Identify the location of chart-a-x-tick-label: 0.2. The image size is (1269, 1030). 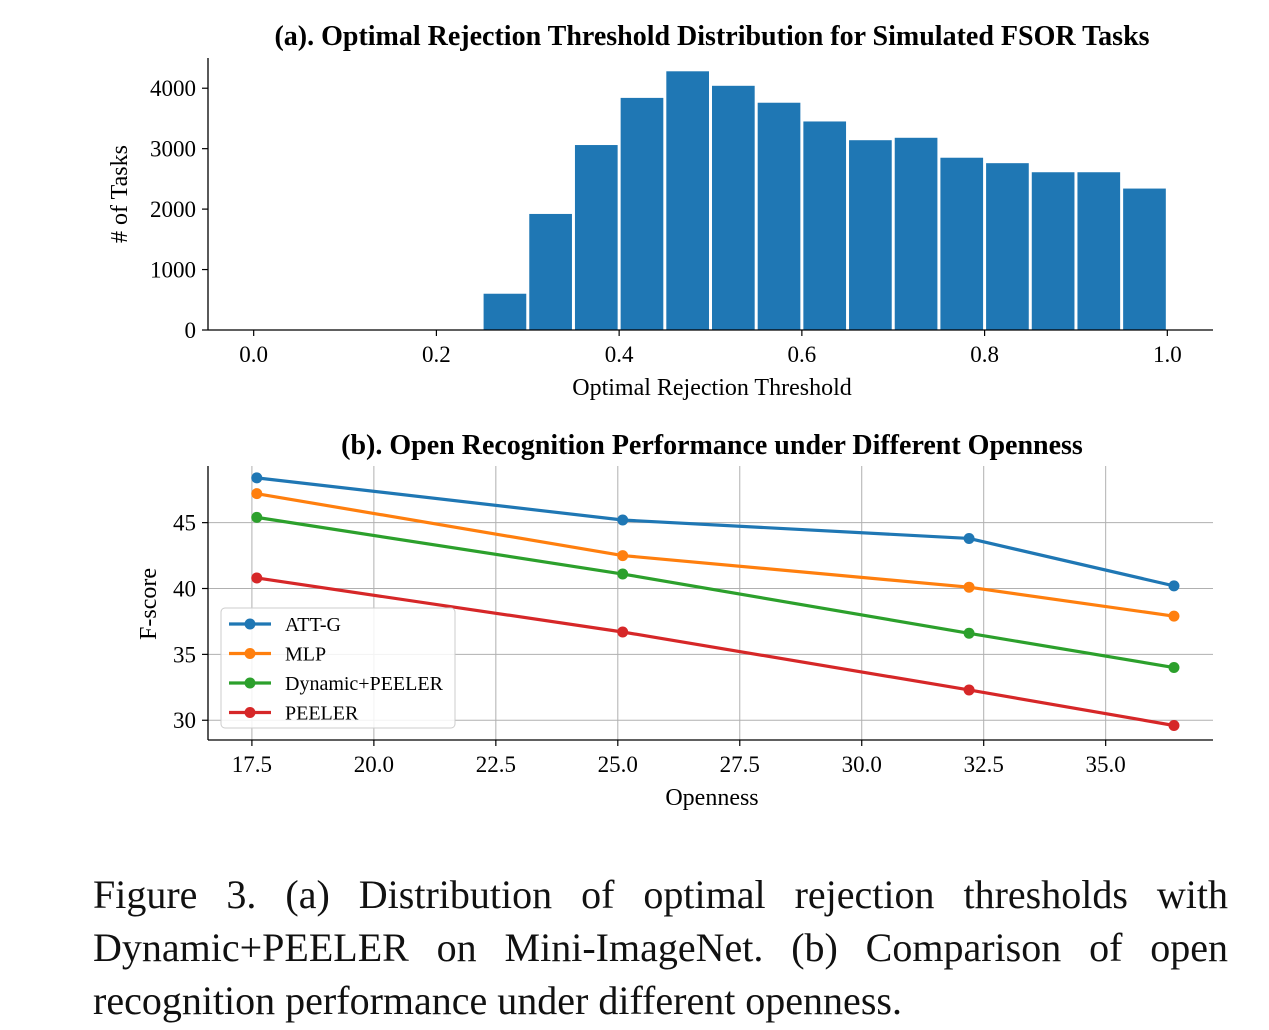
(436, 354).